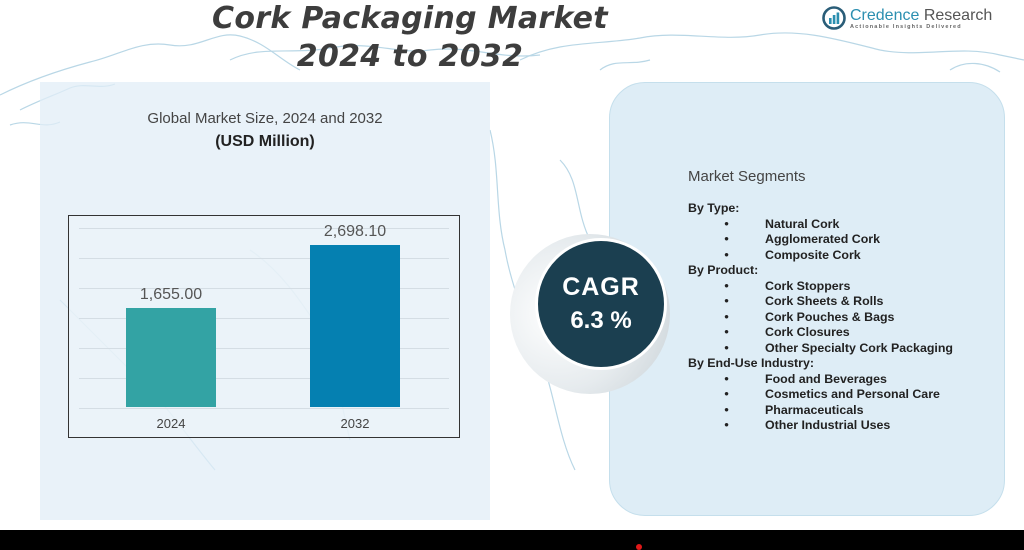 This screenshot has width=1024, height=550. Describe the element at coordinates (807, 332) in the screenshot. I see `segment-item-label: Cork Closures` at that location.